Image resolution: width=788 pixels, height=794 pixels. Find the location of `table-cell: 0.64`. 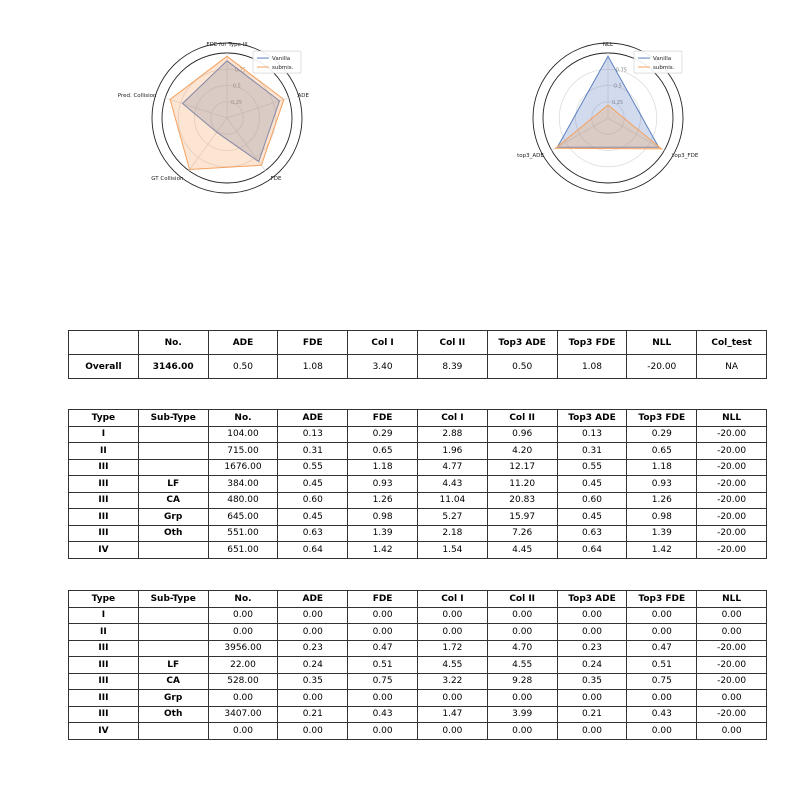

table-cell: 0.64 is located at coordinates (313, 550).